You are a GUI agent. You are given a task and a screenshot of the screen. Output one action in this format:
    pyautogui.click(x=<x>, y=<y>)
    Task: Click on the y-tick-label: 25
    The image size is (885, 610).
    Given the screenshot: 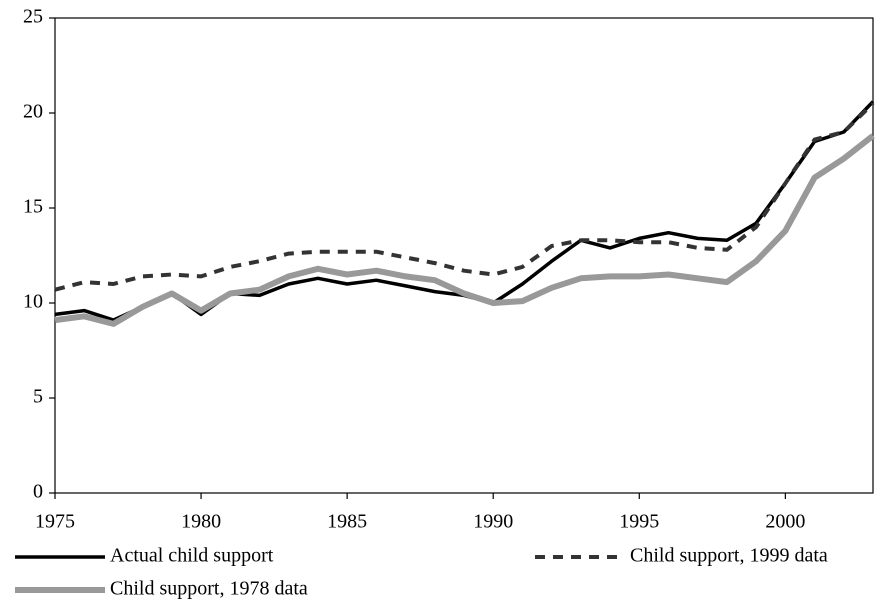 What is the action you would take?
    pyautogui.click(x=33, y=17)
    